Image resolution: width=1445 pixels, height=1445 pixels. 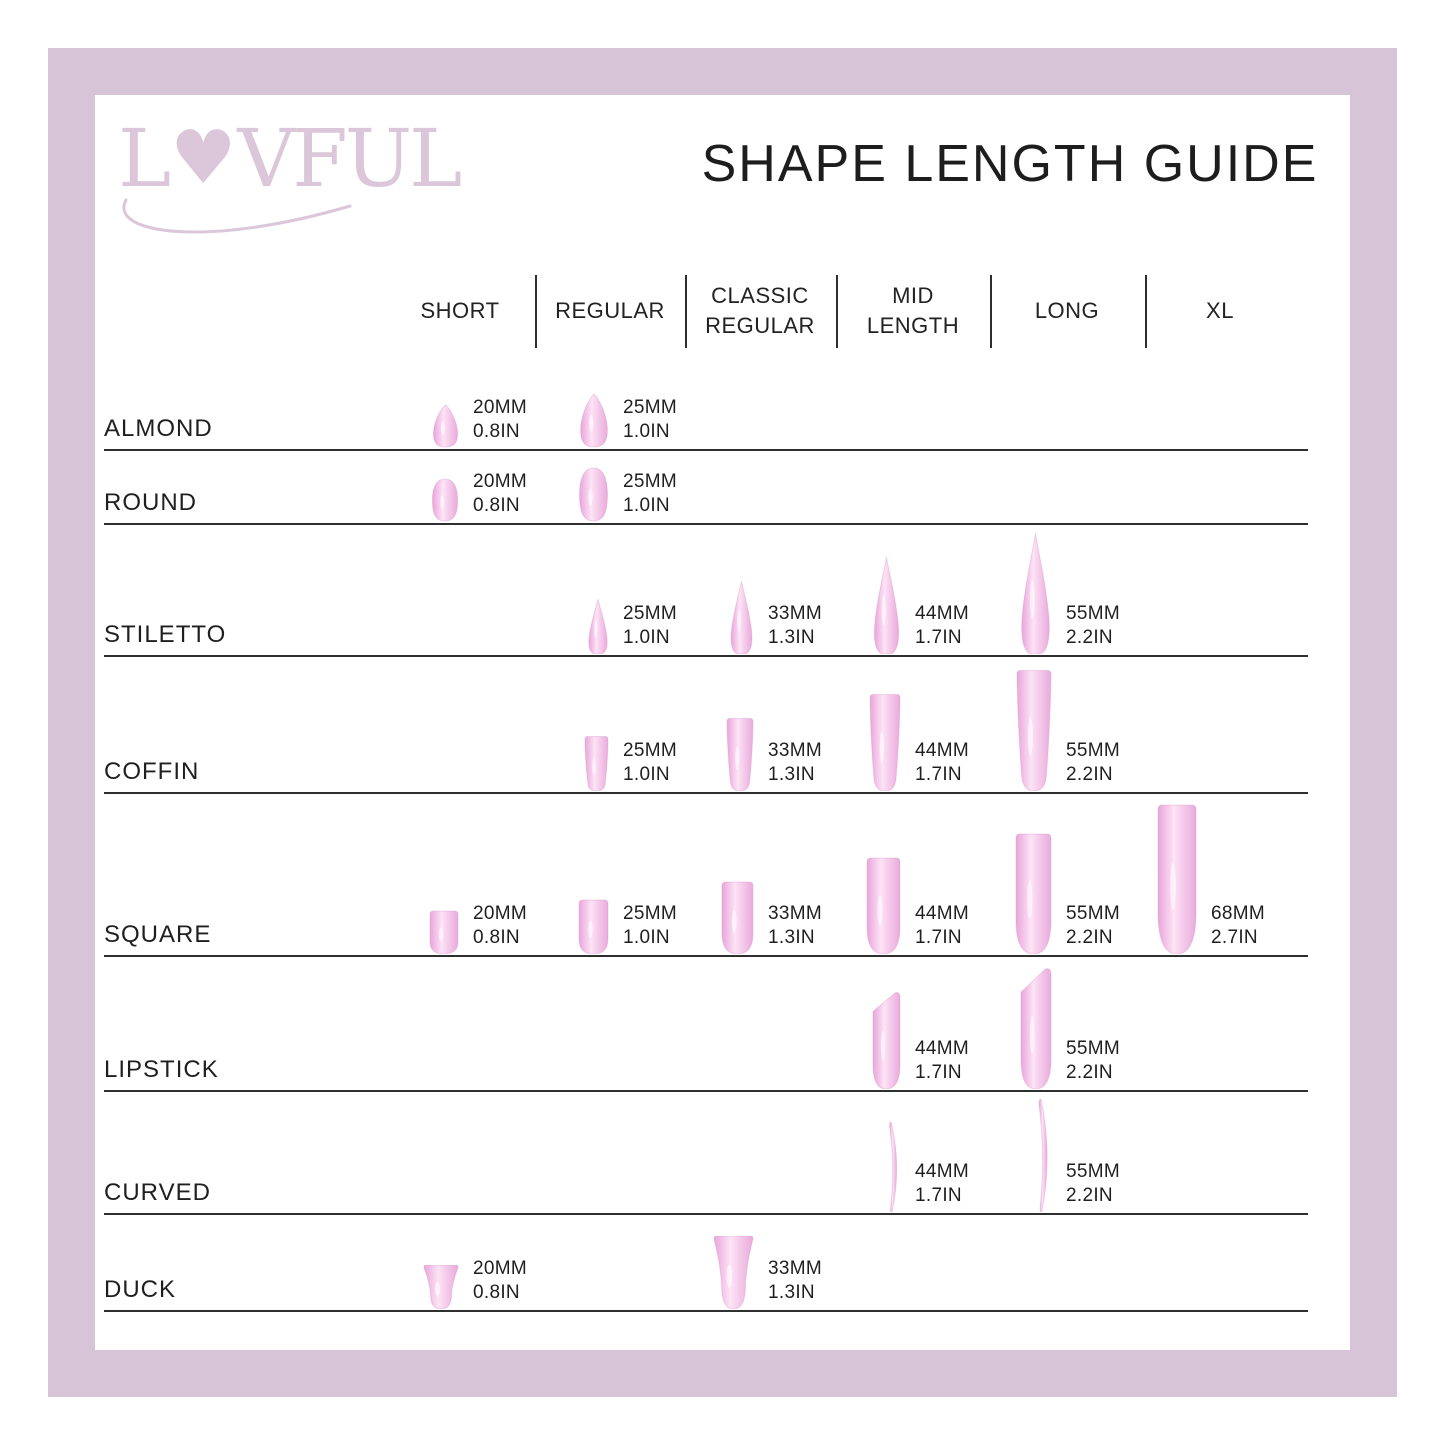 I want to click on column-header-line: LENGTH, so click(x=913, y=325).